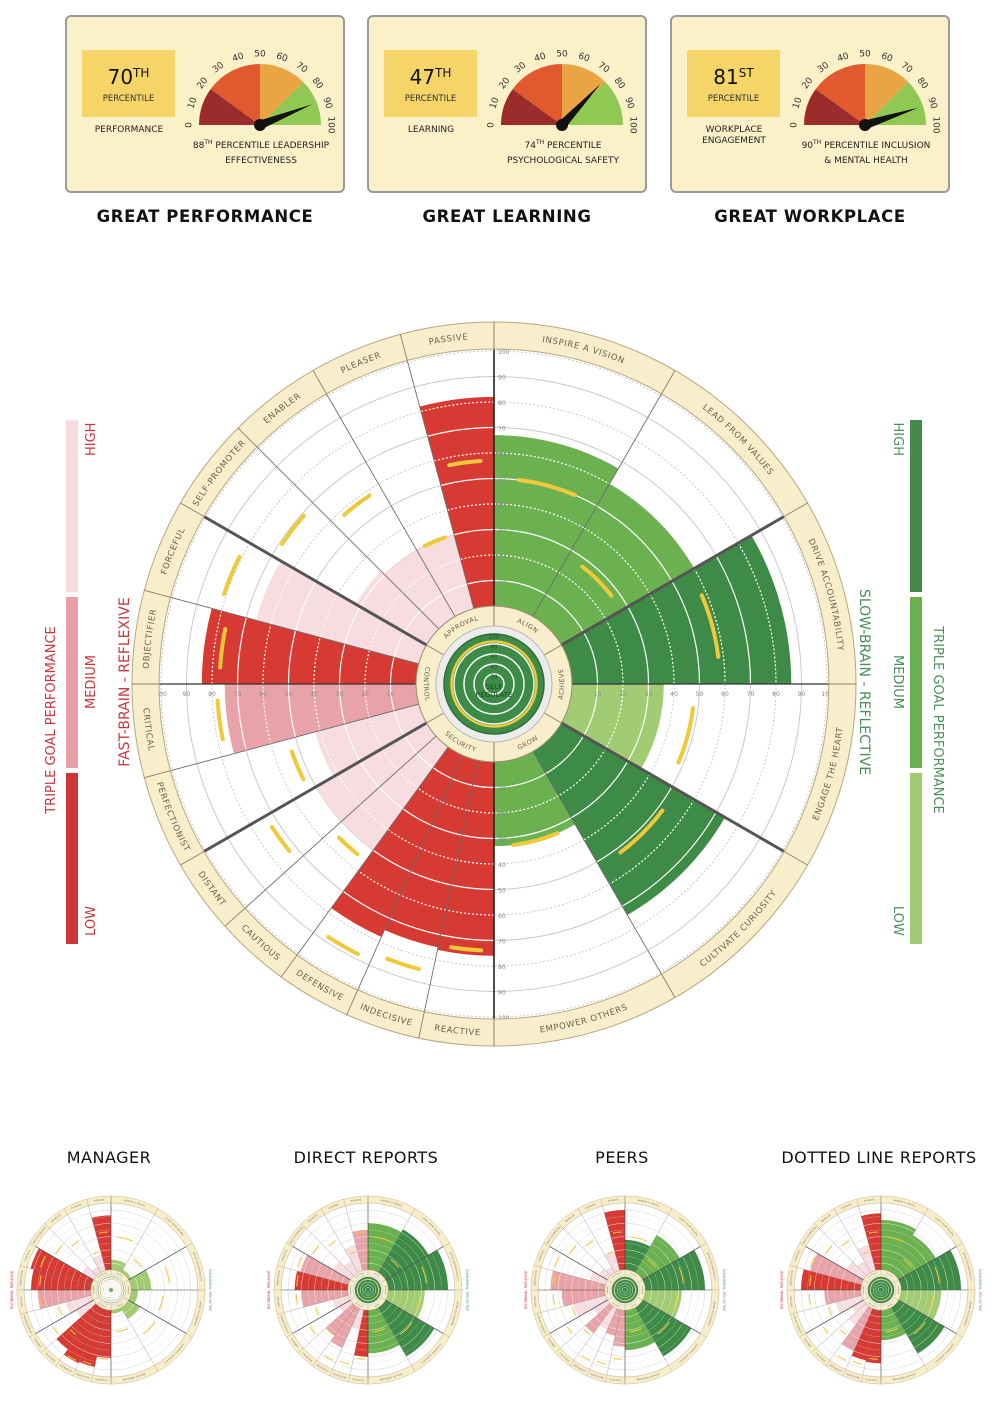 This screenshot has height=1419, width=1000. What do you see at coordinates (56, 1219) in the screenshot?
I see `segment-label-text: ENABLER` at bounding box center [56, 1219].